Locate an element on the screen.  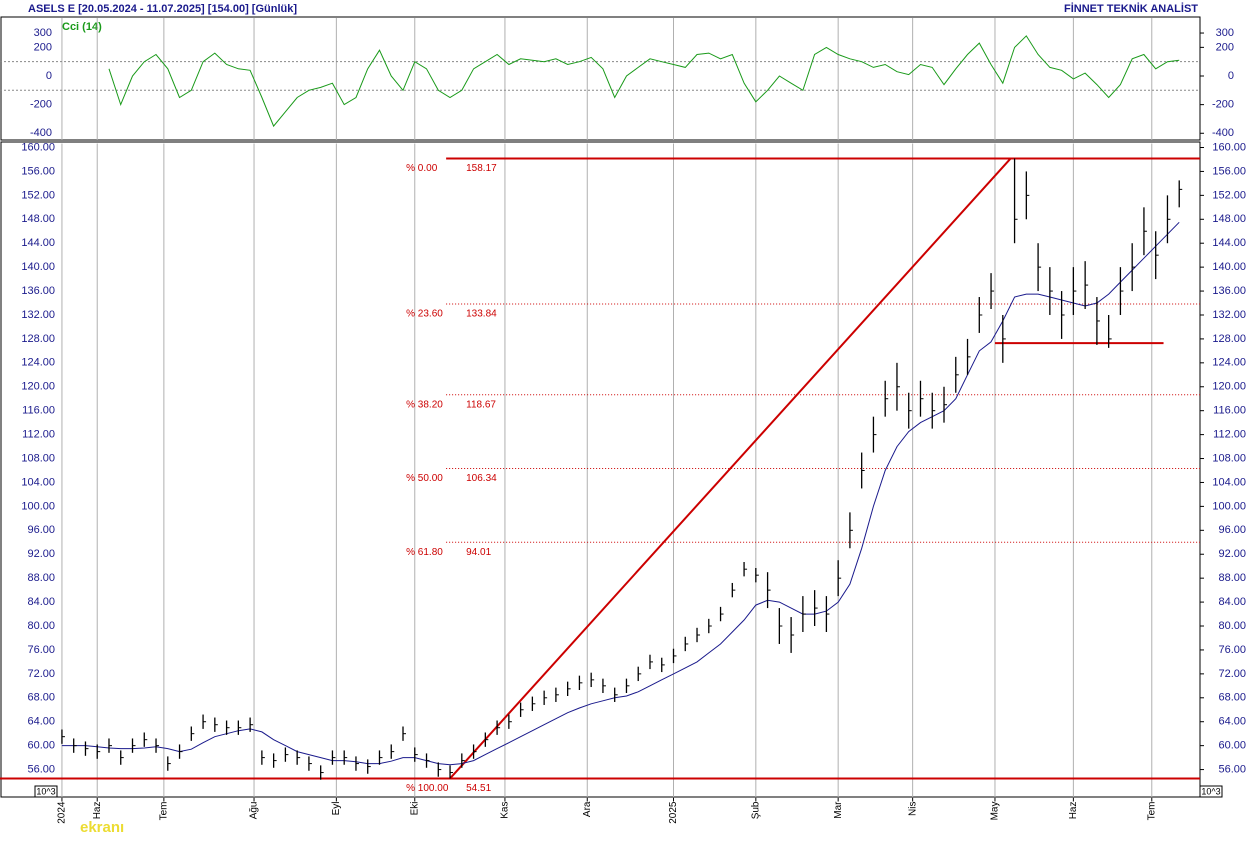
cci-frame is located at coordinates (600, 78).